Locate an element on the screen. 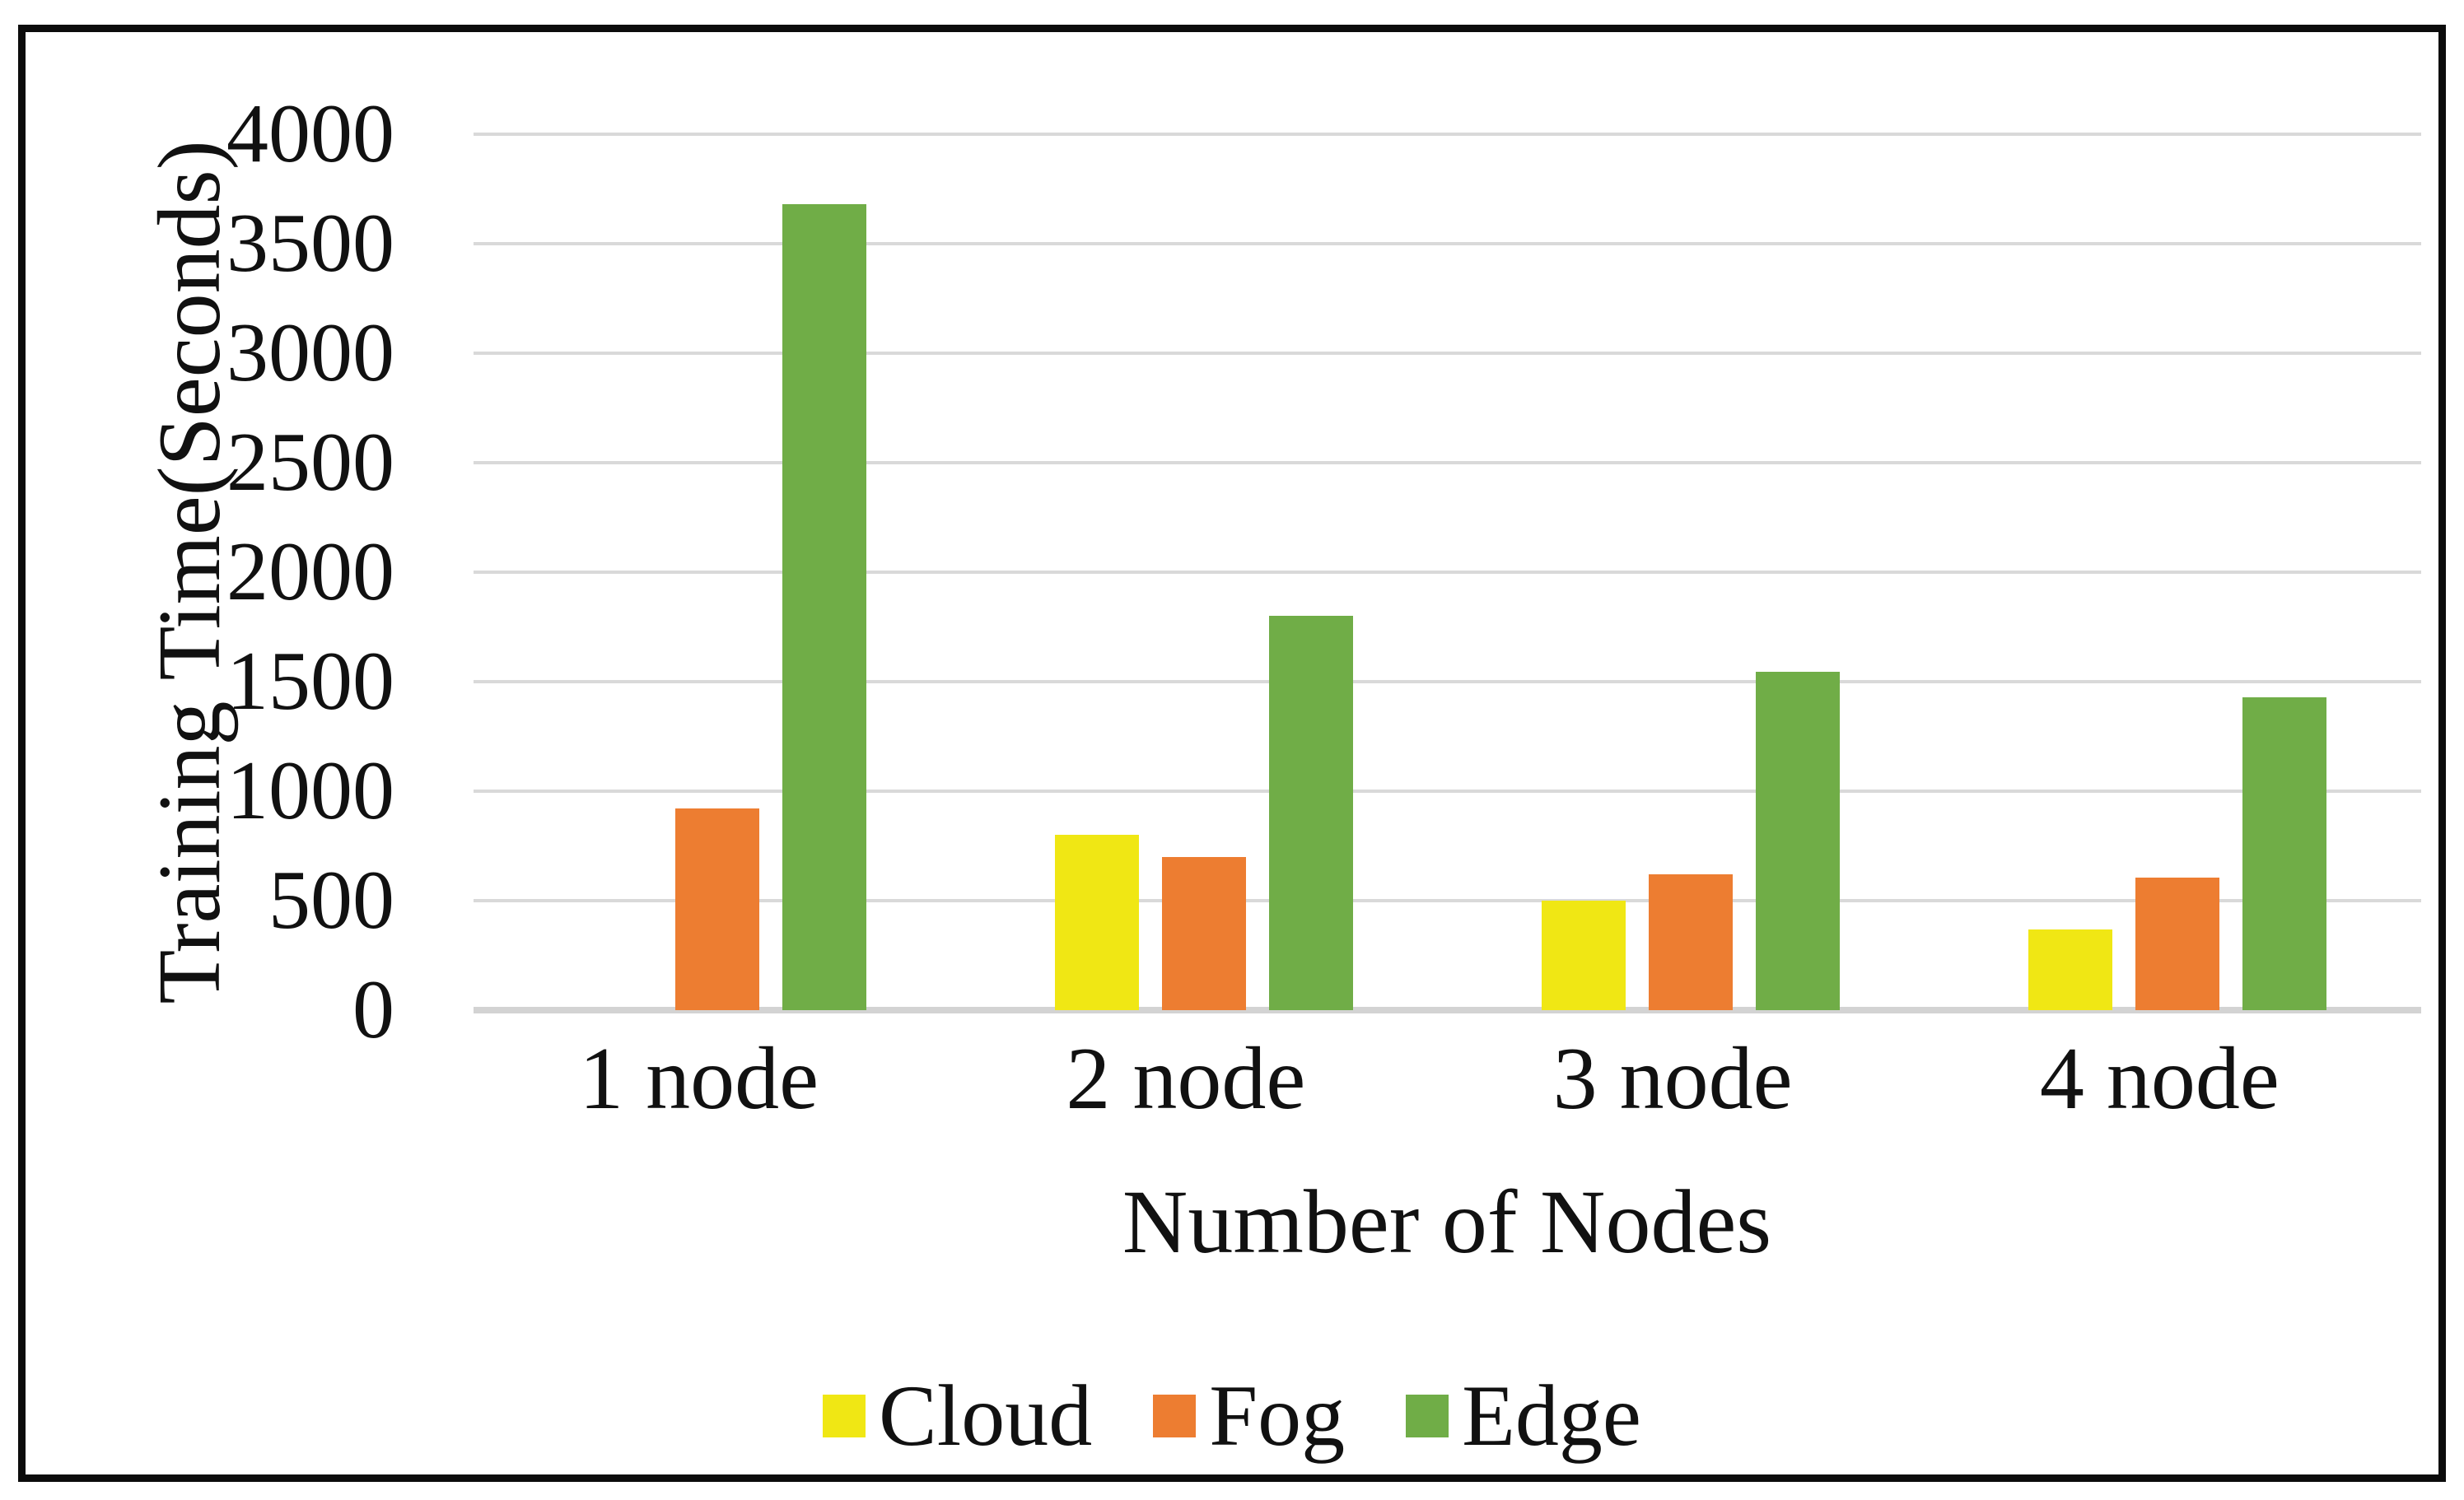 Image resolution: width=2464 pixels, height=1500 pixels. y-tick-label-3500: 3500 is located at coordinates (310, 243).